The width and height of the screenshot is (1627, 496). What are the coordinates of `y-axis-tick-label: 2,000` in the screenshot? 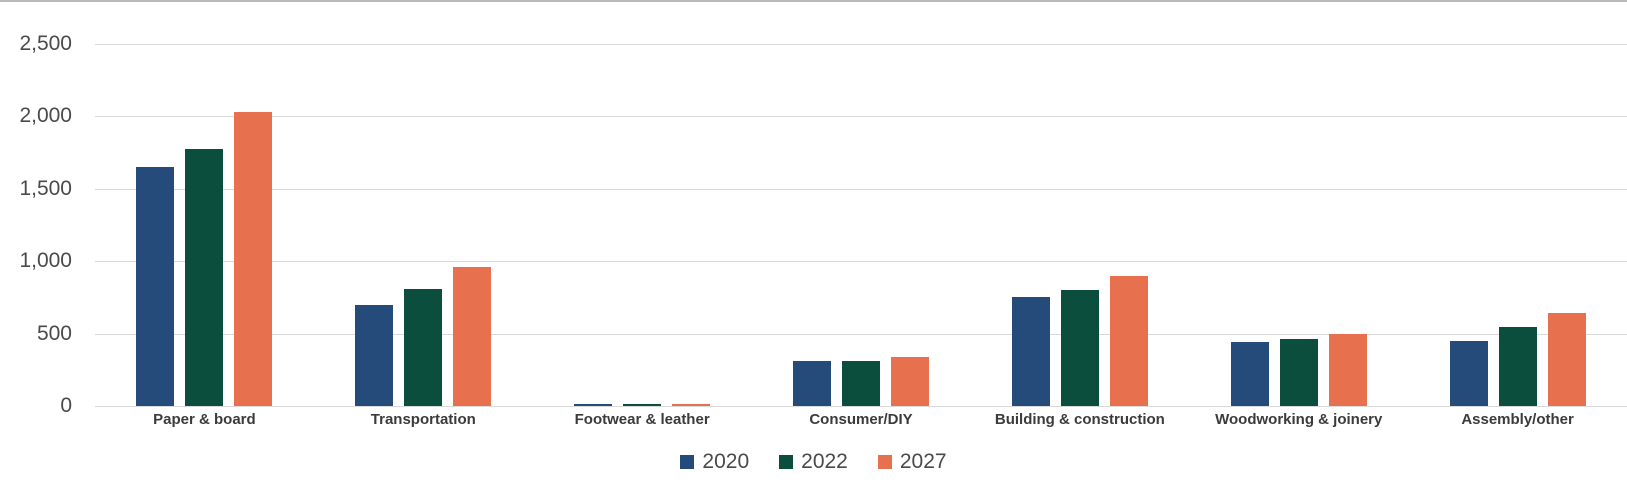 It's located at (45, 115).